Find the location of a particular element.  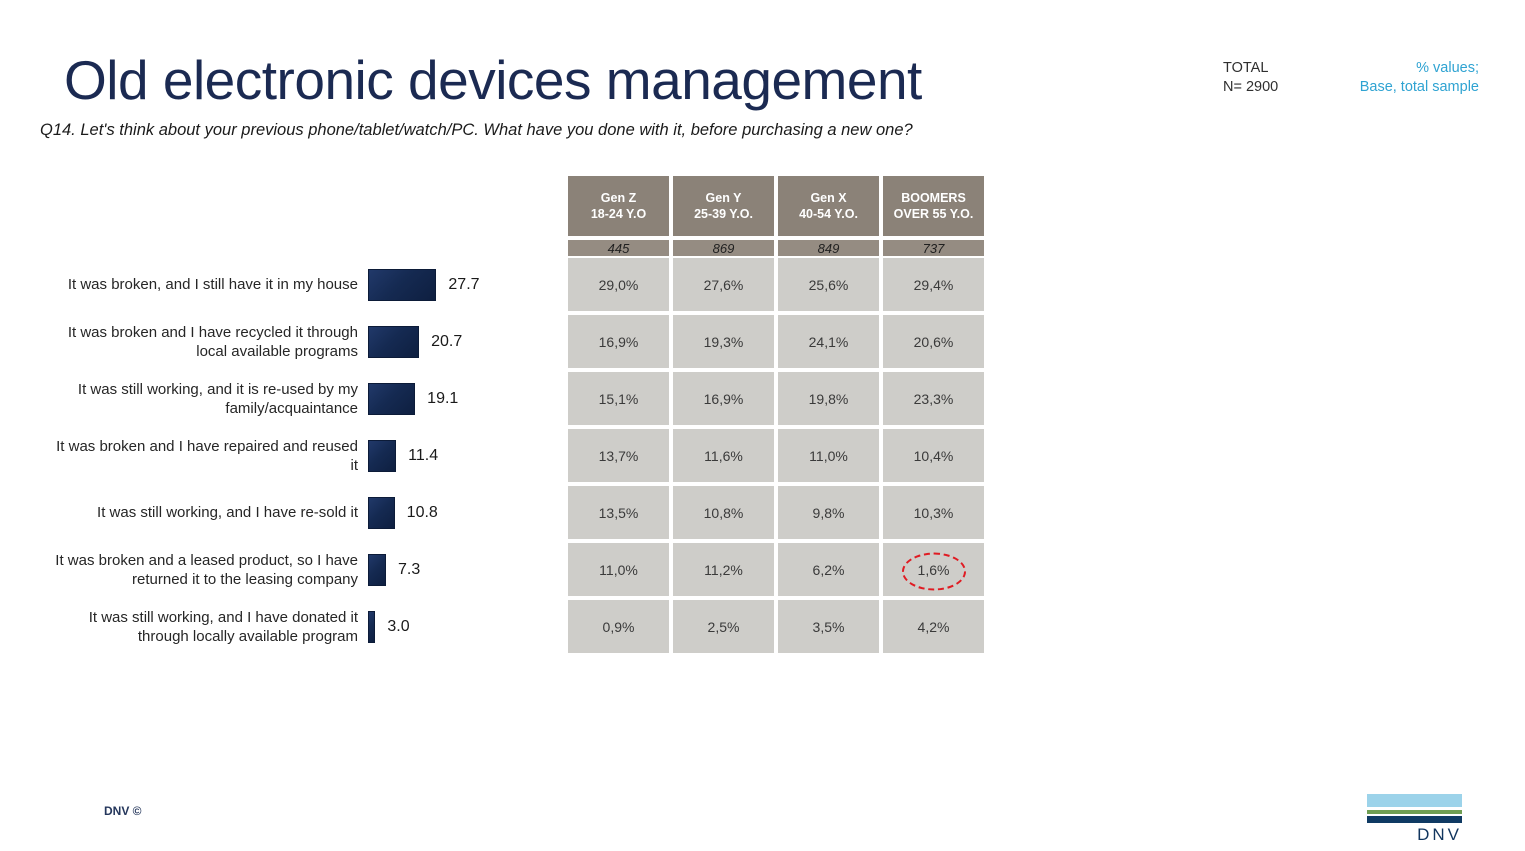

footer-copyright: DNV © is located at coordinates (123, 811).